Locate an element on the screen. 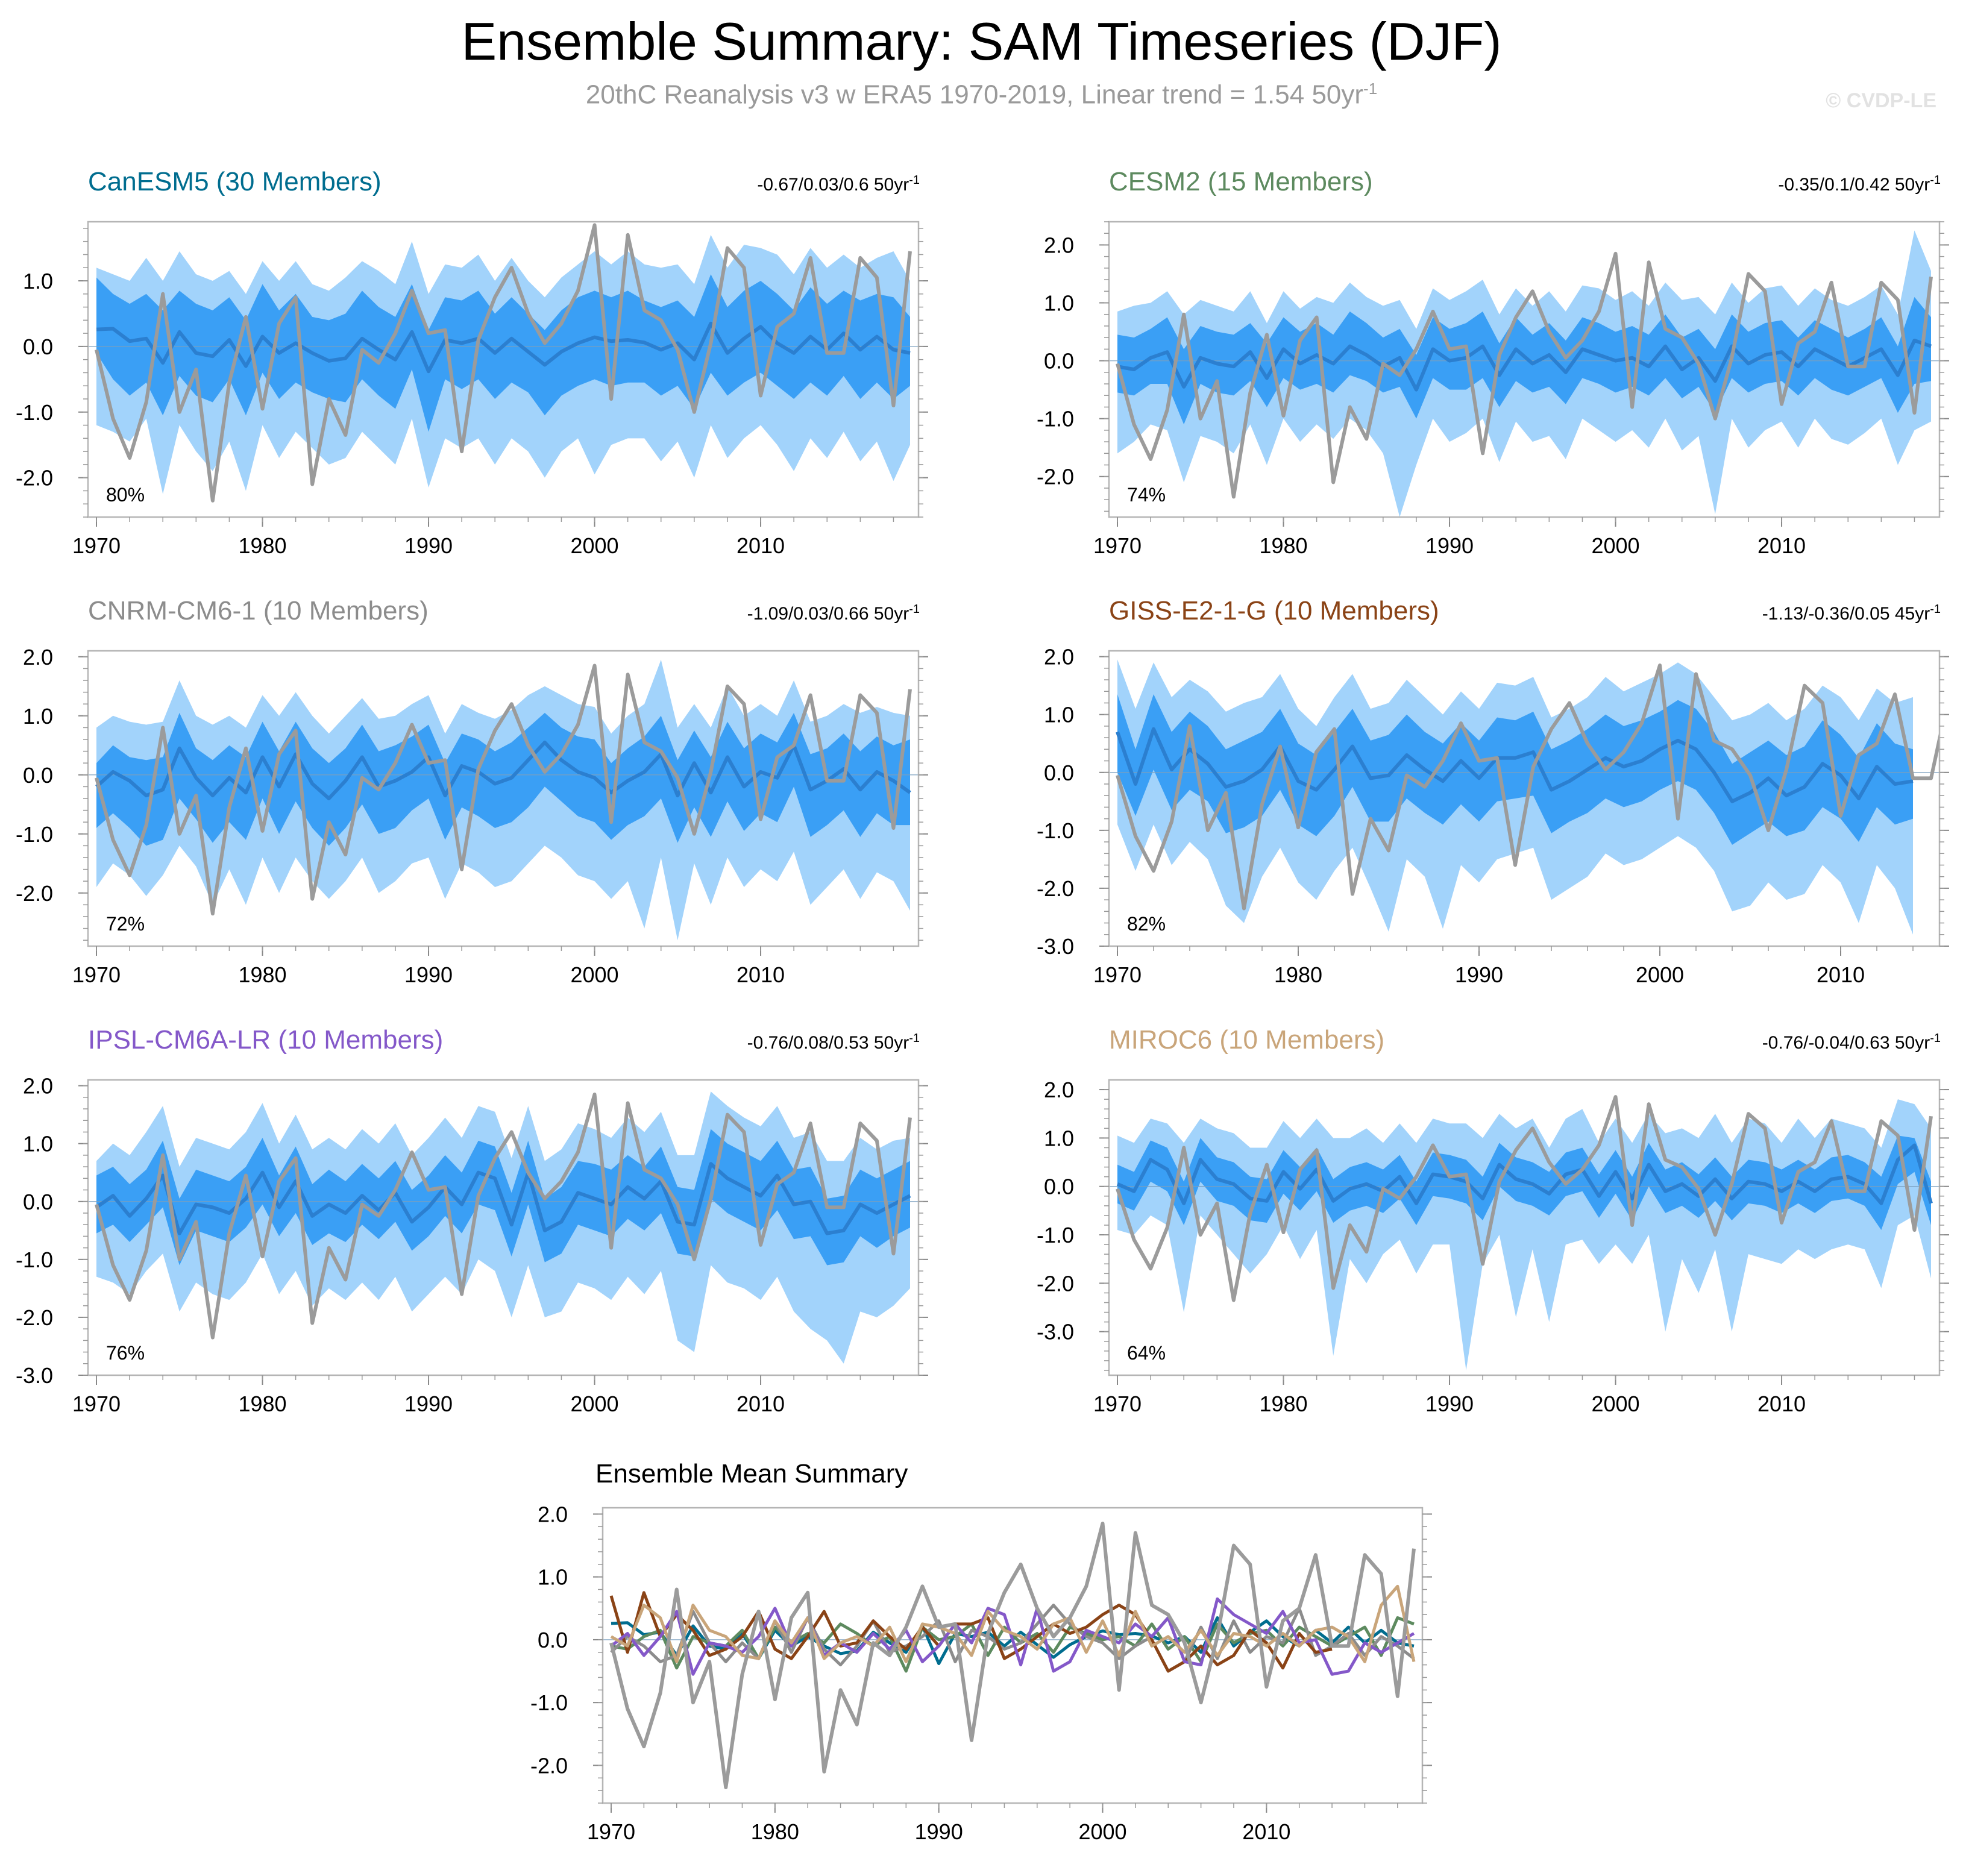 Image resolution: width=1963 pixels, height=1876 pixels. percent-label: 64% is located at coordinates (1146, 1353).